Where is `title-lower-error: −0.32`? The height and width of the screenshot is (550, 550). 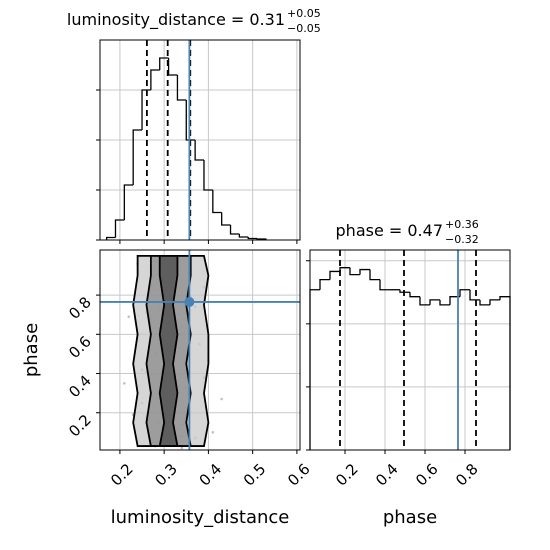 title-lower-error: −0.32 is located at coordinates (462, 239).